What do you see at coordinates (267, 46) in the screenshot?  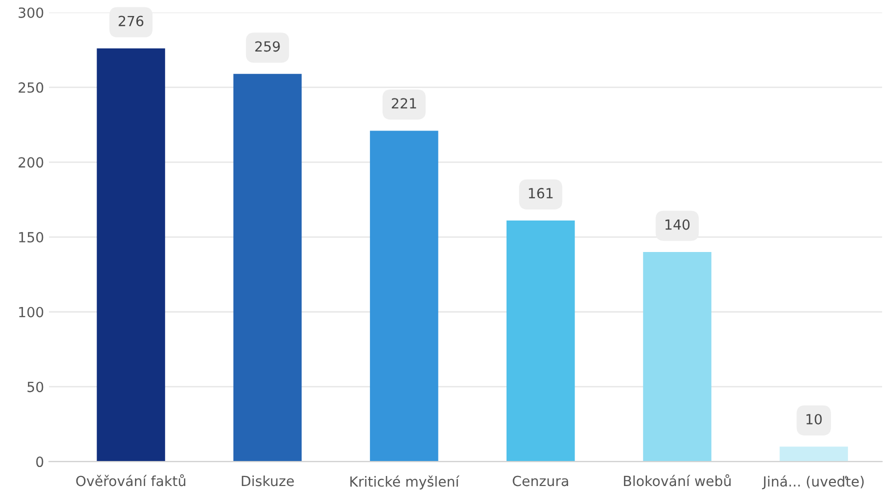 I see `data-label: 259` at bounding box center [267, 46].